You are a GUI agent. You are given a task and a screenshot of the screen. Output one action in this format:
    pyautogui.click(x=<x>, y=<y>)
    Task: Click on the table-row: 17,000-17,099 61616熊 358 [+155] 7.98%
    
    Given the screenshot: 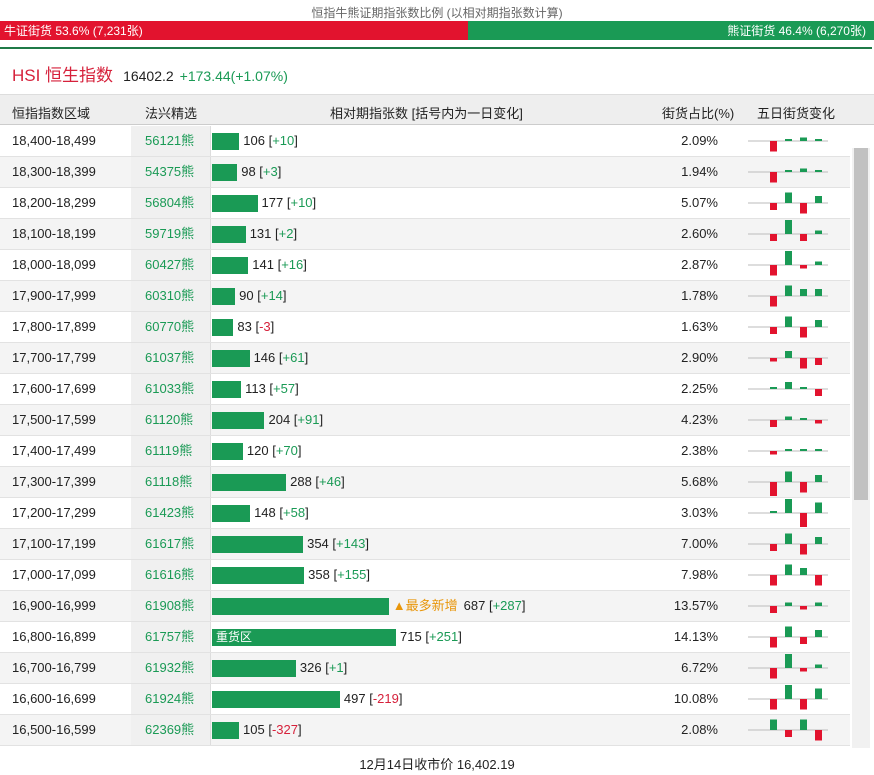 What is the action you would take?
    pyautogui.click(x=425, y=575)
    